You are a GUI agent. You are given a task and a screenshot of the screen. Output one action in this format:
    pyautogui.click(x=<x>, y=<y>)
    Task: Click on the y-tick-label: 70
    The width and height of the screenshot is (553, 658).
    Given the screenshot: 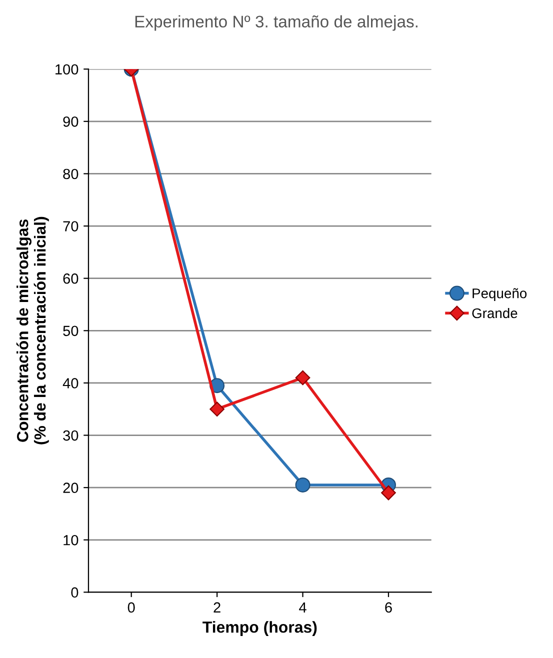 What is the action you would take?
    pyautogui.click(x=70, y=226)
    